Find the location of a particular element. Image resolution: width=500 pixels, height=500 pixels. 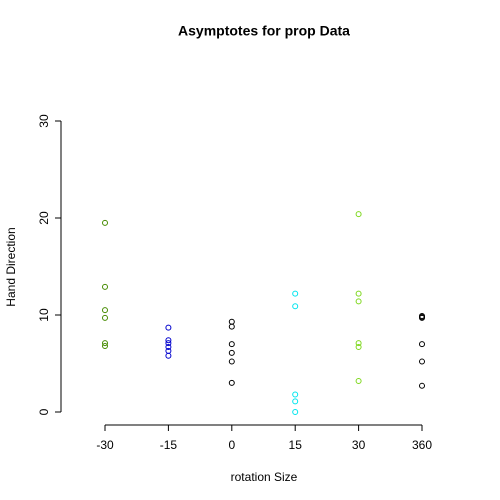

x-tick-label: 0 is located at coordinates (231, 445).